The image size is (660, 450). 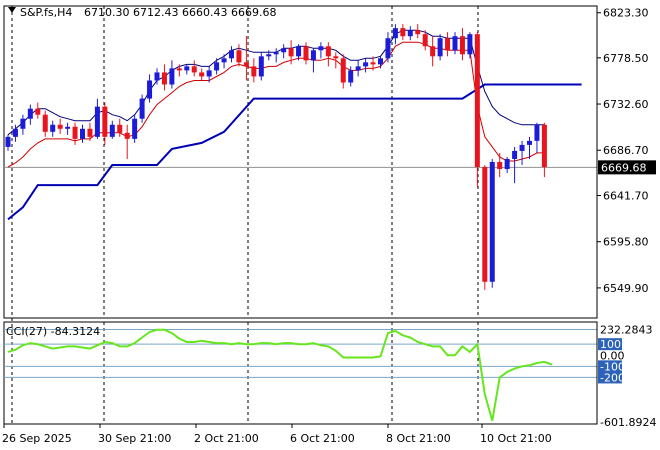 What do you see at coordinates (626, 330) in the screenshot?
I see `cci-tick-label: 232.2843` at bounding box center [626, 330].